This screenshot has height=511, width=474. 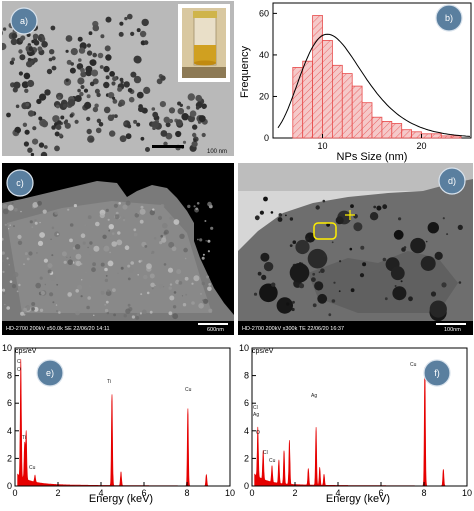 I want to click on svg-text: a), so click(x=24, y=21).